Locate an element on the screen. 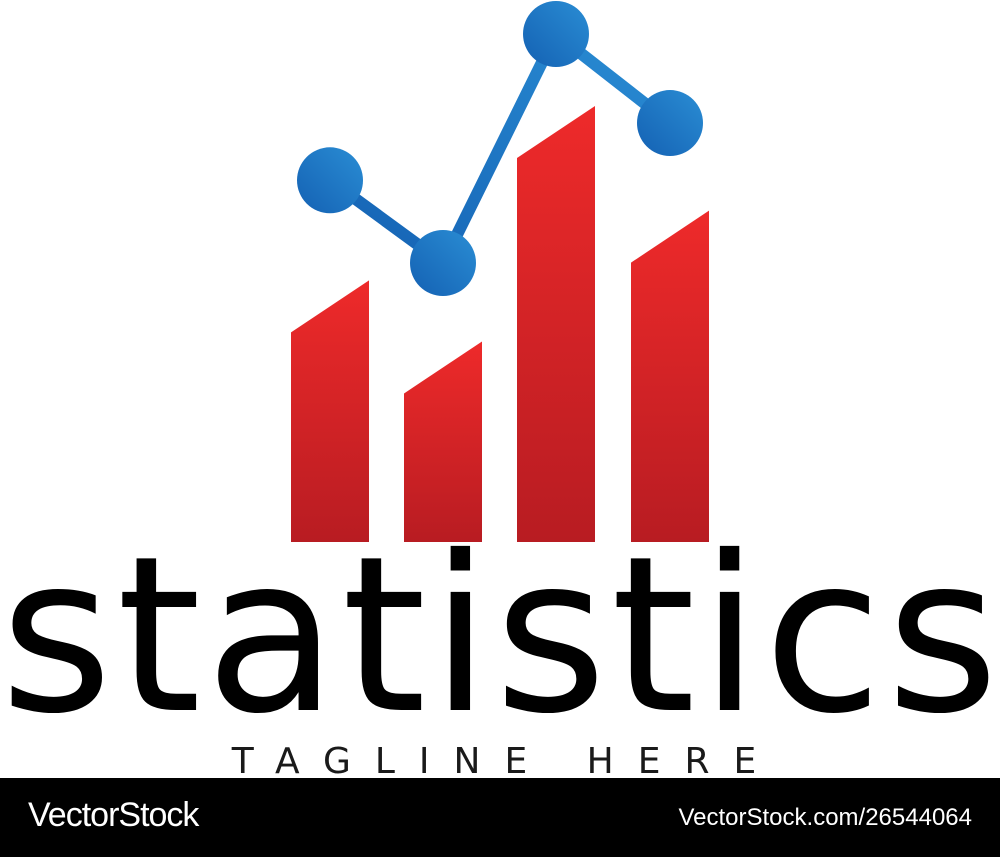 Image resolution: width=1000 pixels, height=857 pixels. watermark-footer: VectorStock VectorStock.com/26544064 is located at coordinates (500, 817).